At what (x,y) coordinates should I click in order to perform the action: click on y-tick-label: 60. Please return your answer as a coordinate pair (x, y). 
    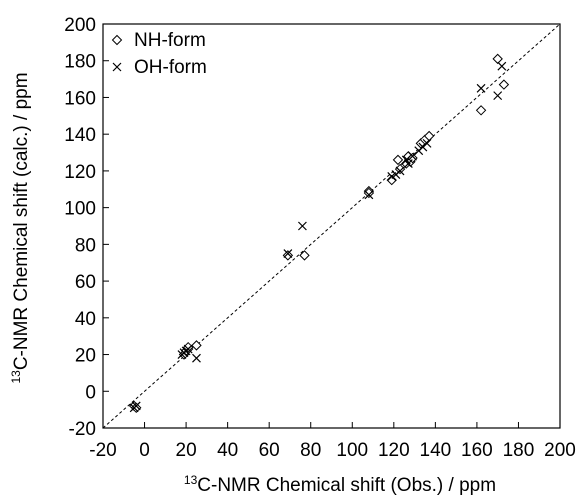
    Looking at the image, I should click on (85, 282).